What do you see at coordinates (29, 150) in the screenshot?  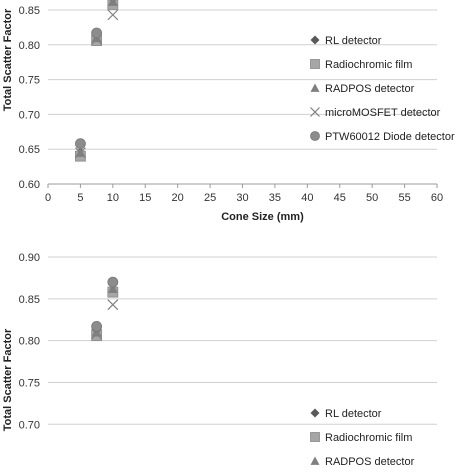 I see `y-tick-label: 0.65` at bounding box center [29, 150].